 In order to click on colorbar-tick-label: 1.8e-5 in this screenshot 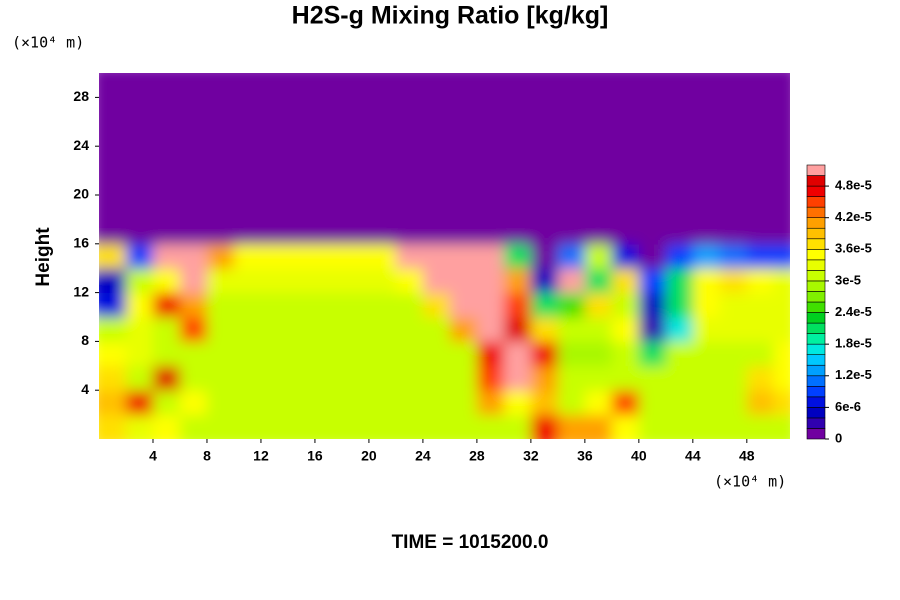, I will do `click(853, 343)`.